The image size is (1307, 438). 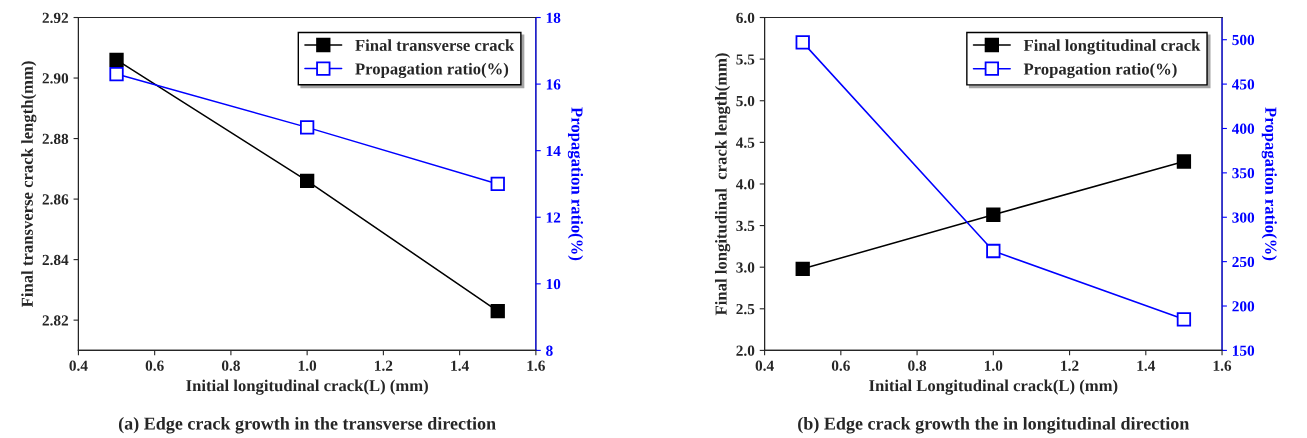 What do you see at coordinates (55, 320) in the screenshot?
I see `y-tick-label: 2.82` at bounding box center [55, 320].